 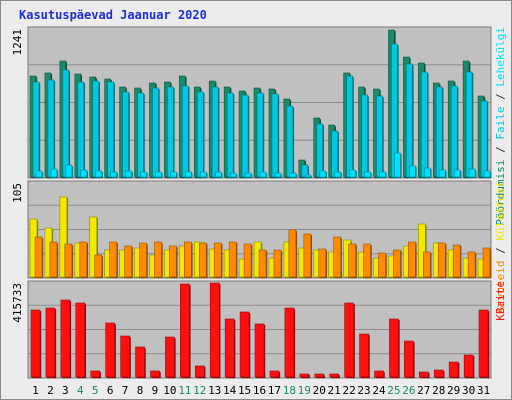 What do you see at coordinates (140, 390) in the screenshot?
I see `day-label: 8` at bounding box center [140, 390].